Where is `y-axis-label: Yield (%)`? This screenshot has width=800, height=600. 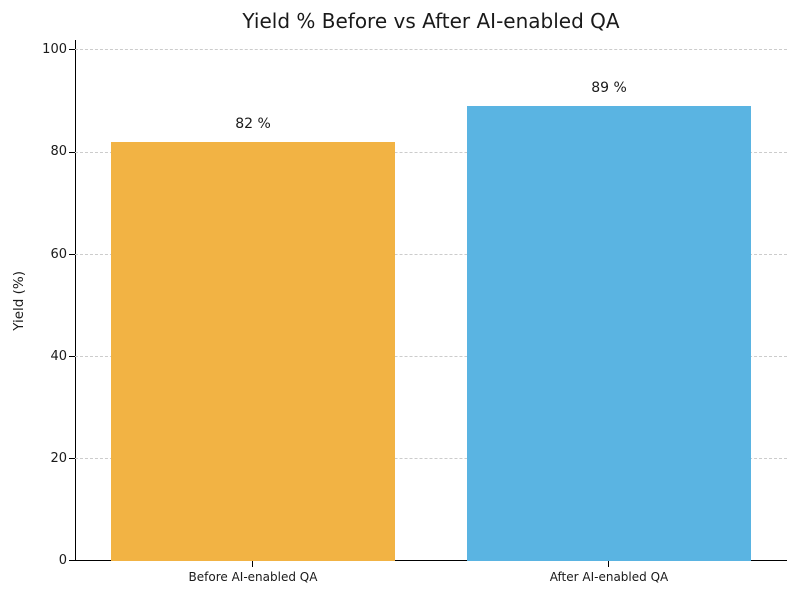 y-axis-label: Yield (%) is located at coordinates (19, 300).